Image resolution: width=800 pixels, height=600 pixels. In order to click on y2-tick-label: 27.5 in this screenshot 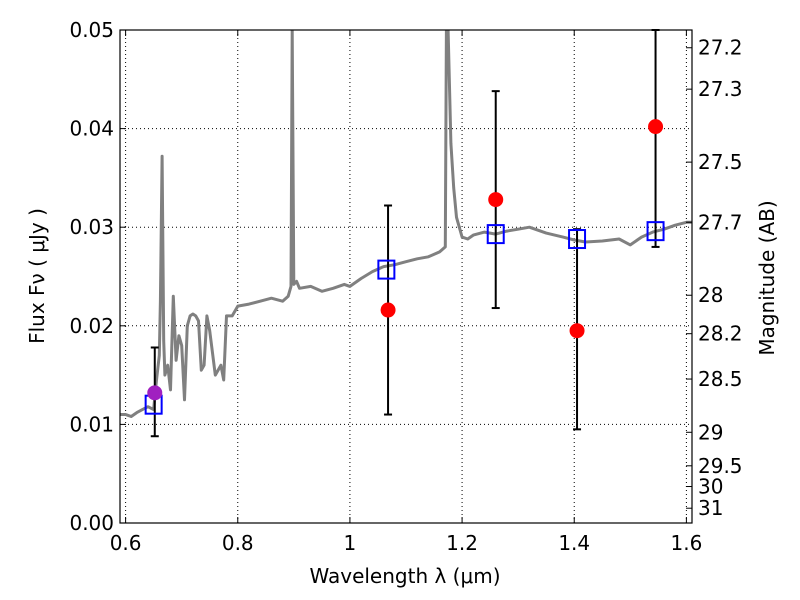, I will do `click(720, 162)`.